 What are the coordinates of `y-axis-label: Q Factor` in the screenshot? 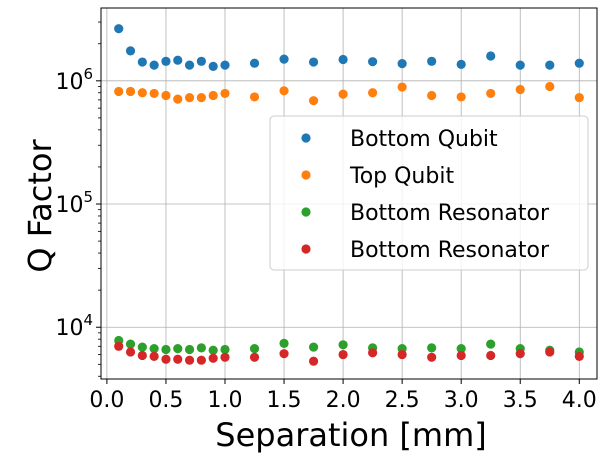 It's located at (40, 206).